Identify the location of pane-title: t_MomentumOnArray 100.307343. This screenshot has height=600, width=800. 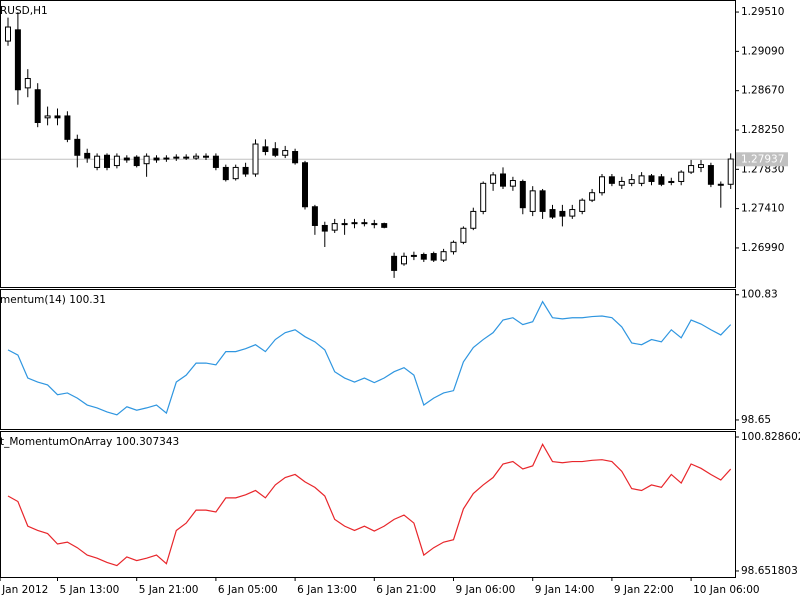
(89, 442).